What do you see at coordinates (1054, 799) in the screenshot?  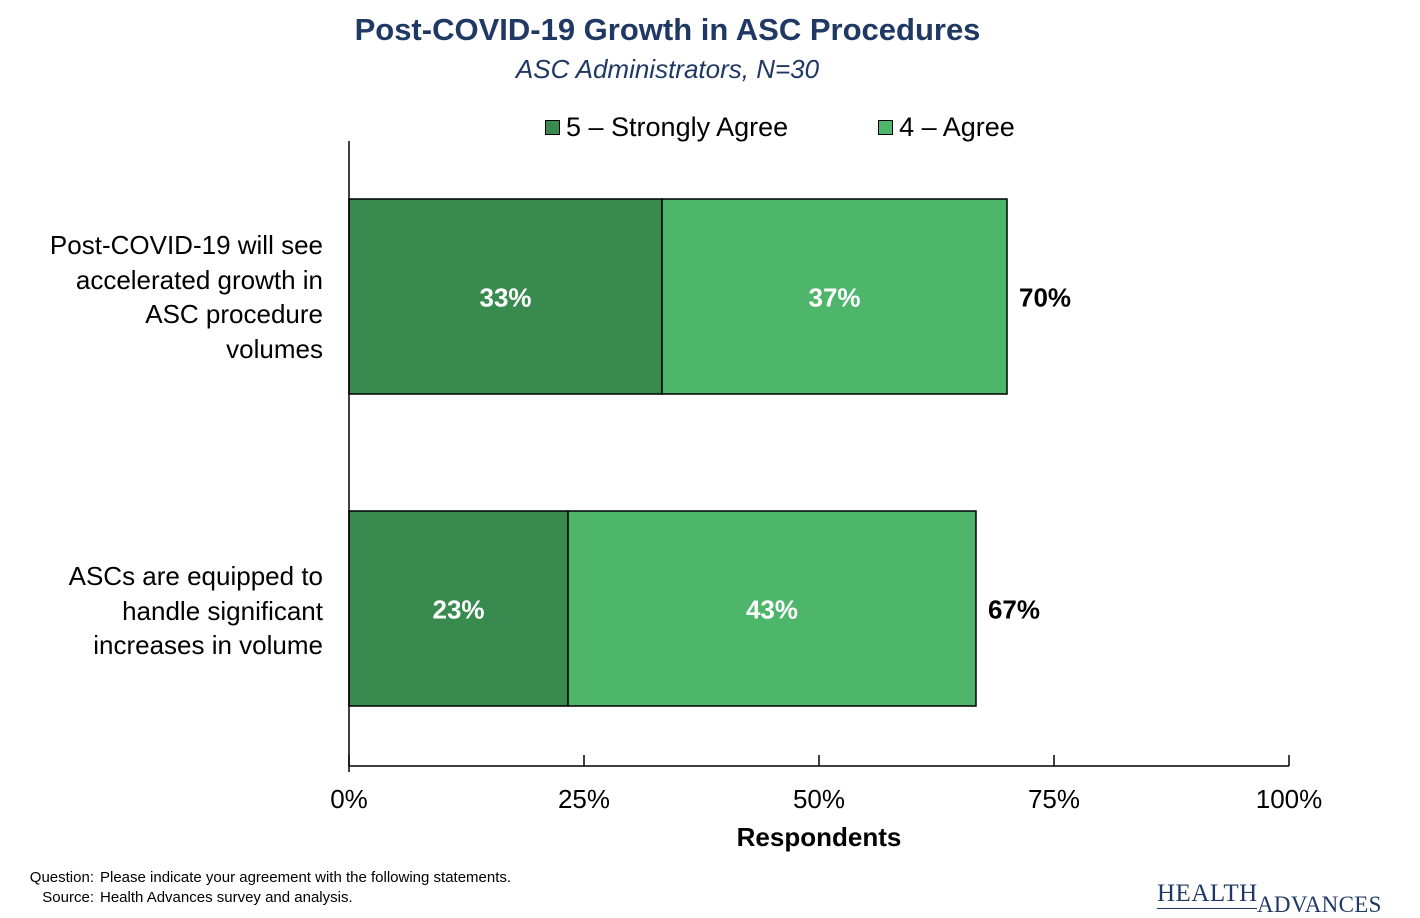 I see `x-tick-label: 75%` at bounding box center [1054, 799].